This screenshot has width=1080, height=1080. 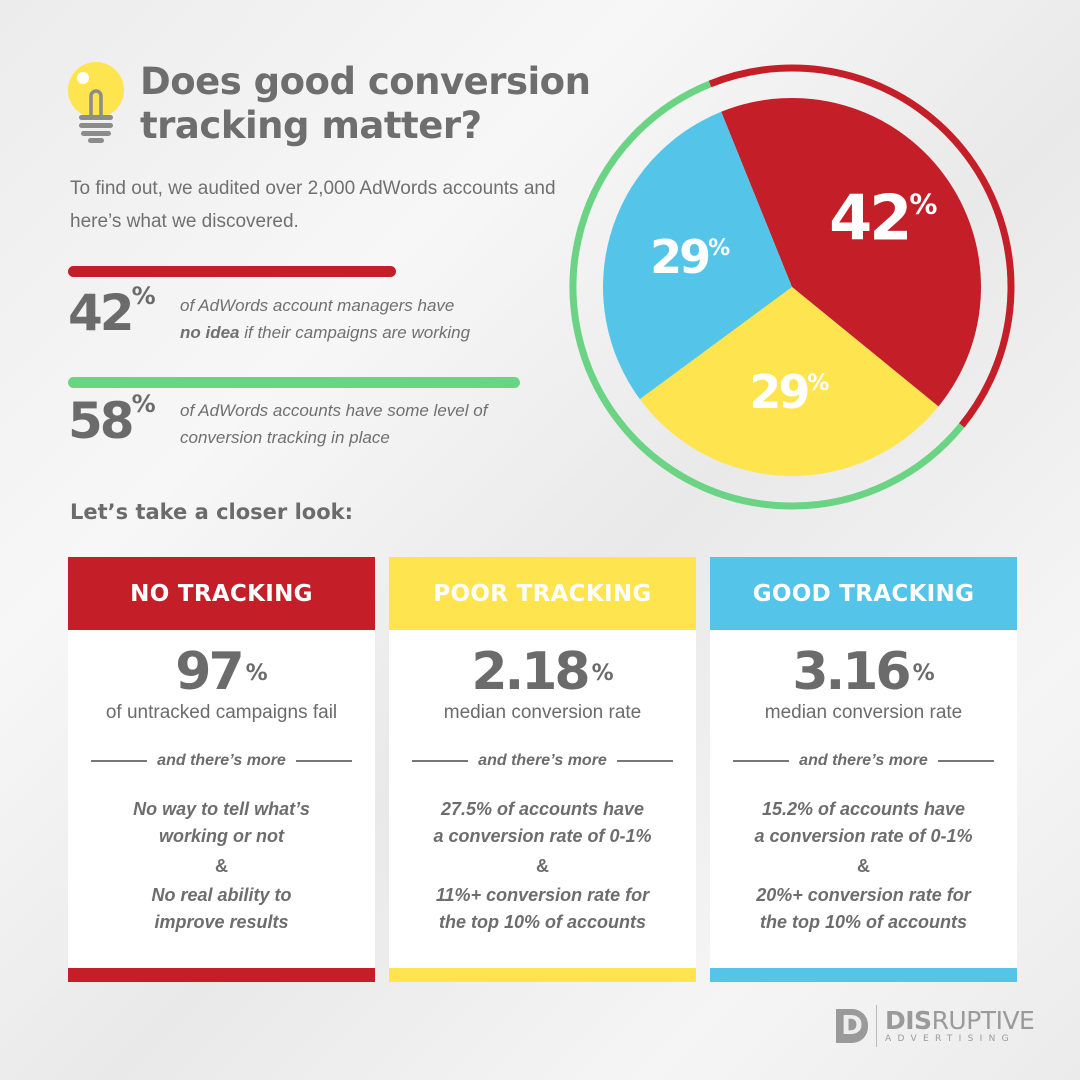 I want to click on lightbulb-icon, so click(x=96, y=102).